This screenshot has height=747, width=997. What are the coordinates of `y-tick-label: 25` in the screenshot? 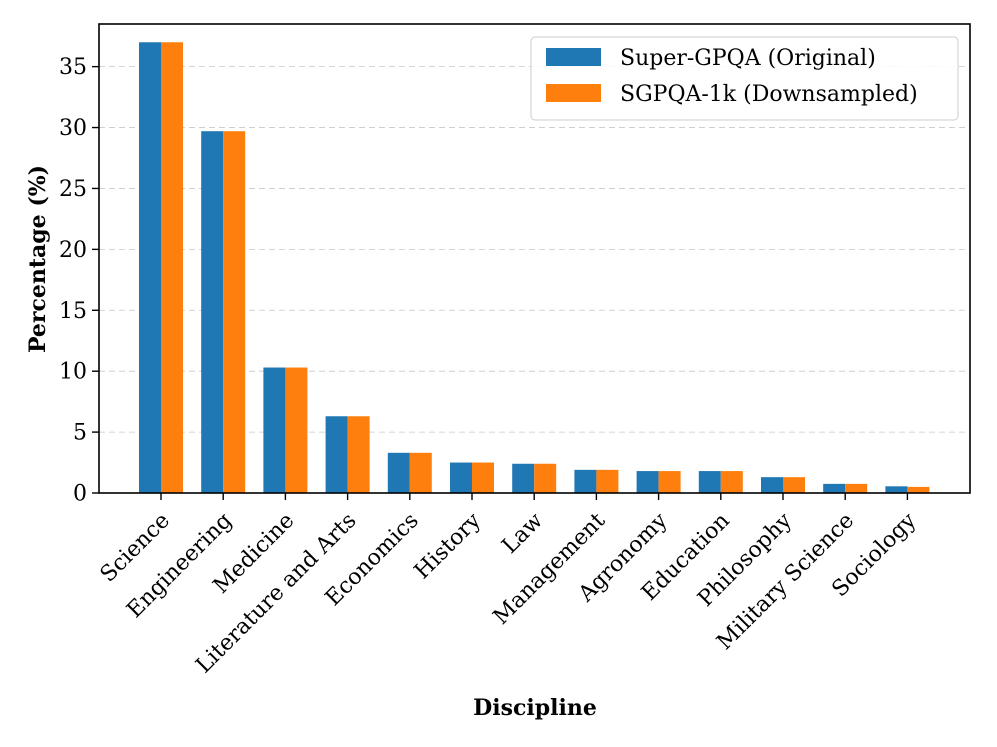 It's located at (73, 189).